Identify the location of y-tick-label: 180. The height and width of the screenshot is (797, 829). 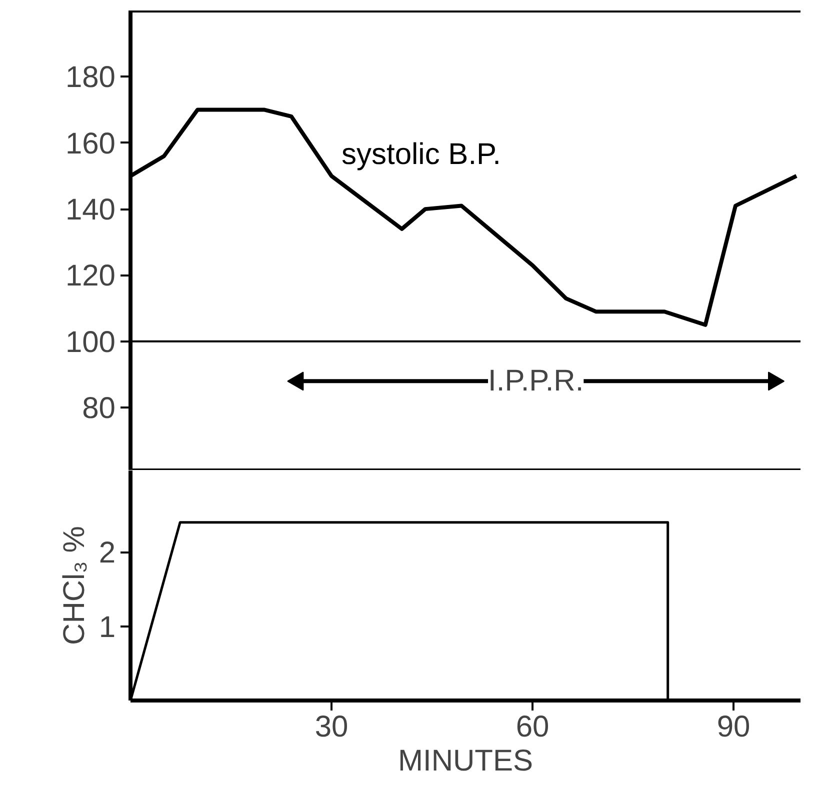
(90, 77).